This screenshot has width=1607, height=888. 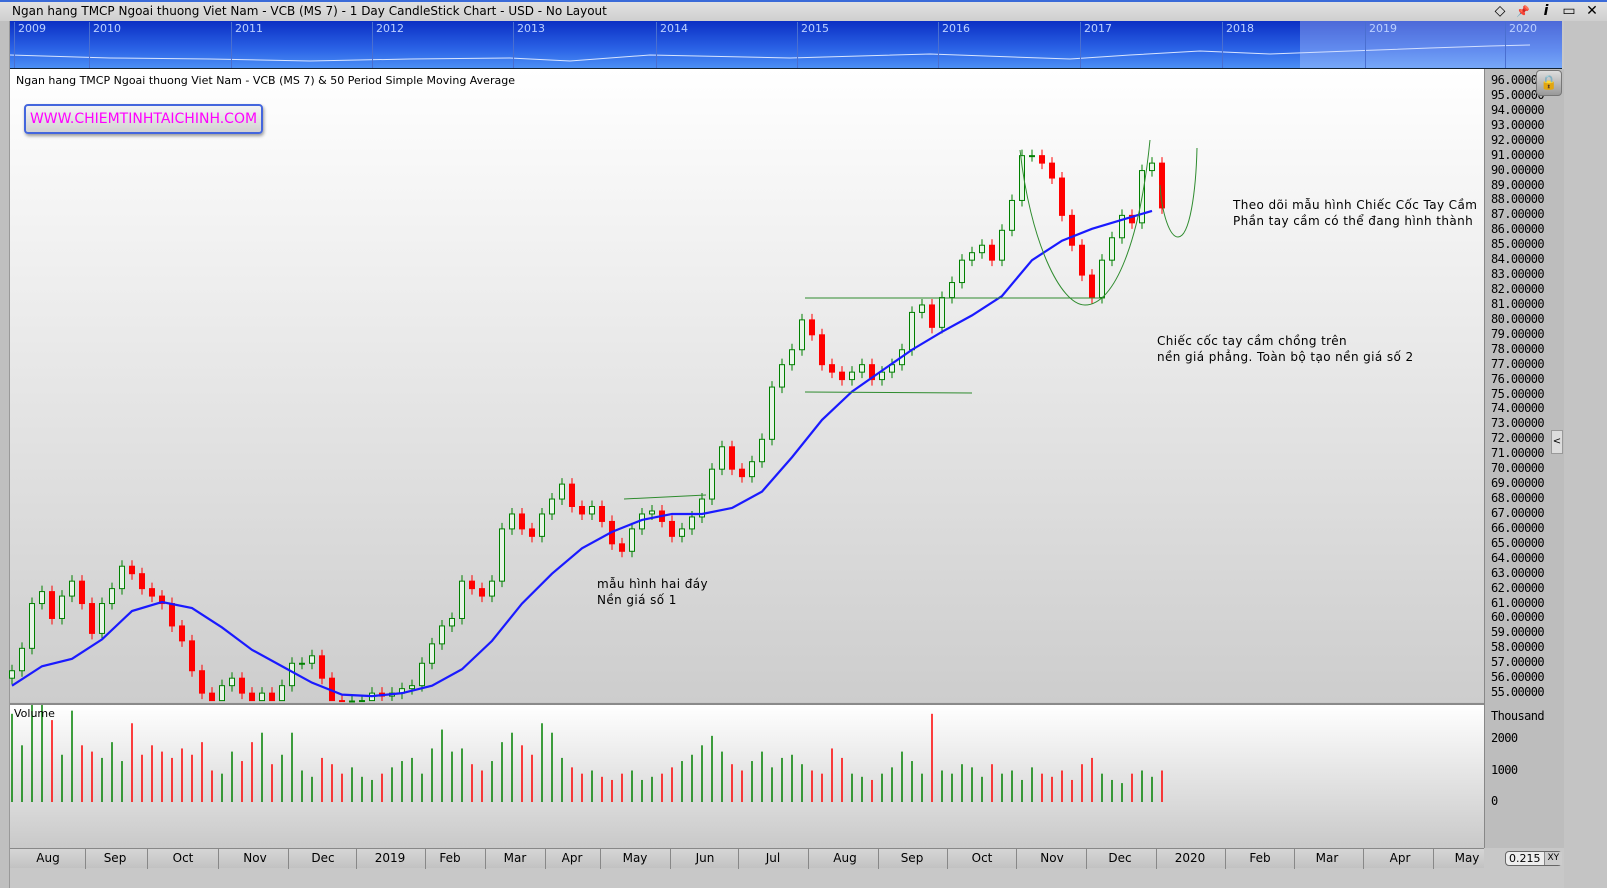 What do you see at coordinates (1546, 11) in the screenshot?
I see `info-icon: i` at bounding box center [1546, 11].